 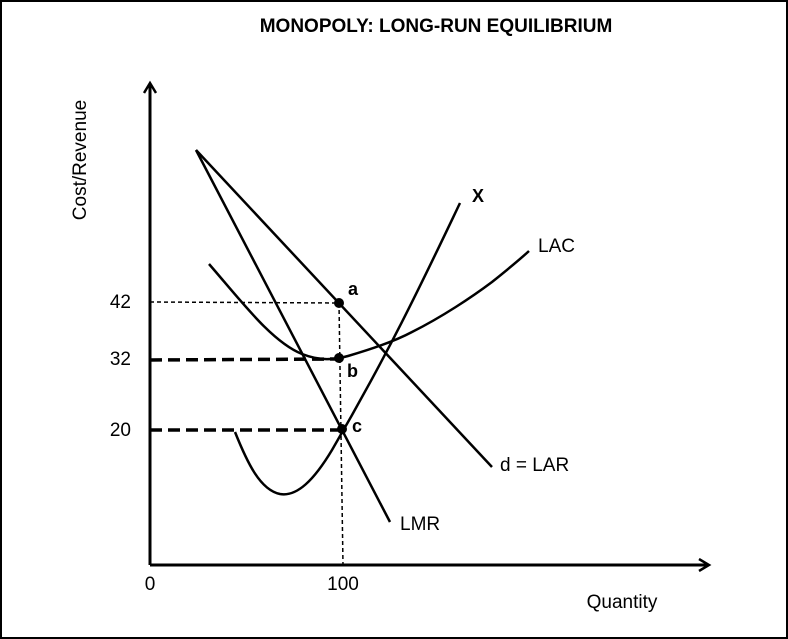 I want to click on lmr-curve, so click(x=293, y=336).